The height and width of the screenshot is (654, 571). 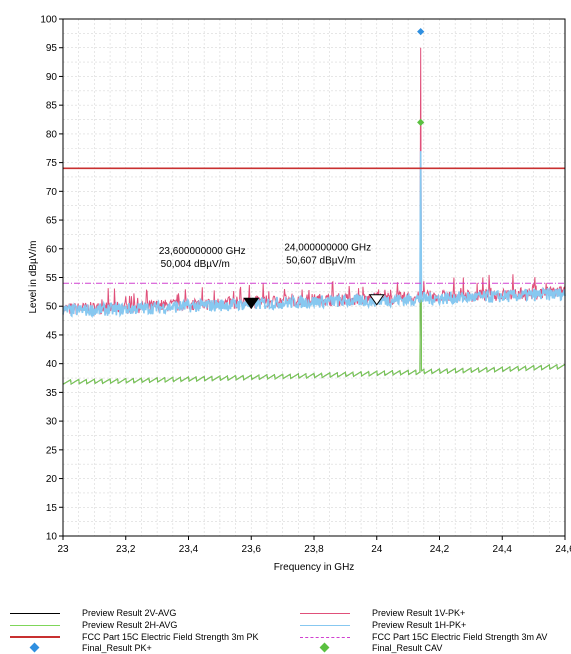 I want to click on y-tick-label: 35, so click(x=52, y=393).